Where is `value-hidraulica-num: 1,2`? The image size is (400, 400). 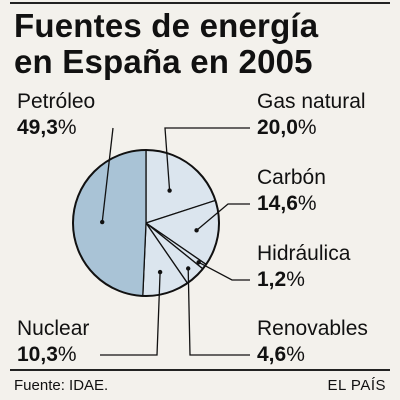 value-hidraulica-num: 1,2 is located at coordinates (272, 279).